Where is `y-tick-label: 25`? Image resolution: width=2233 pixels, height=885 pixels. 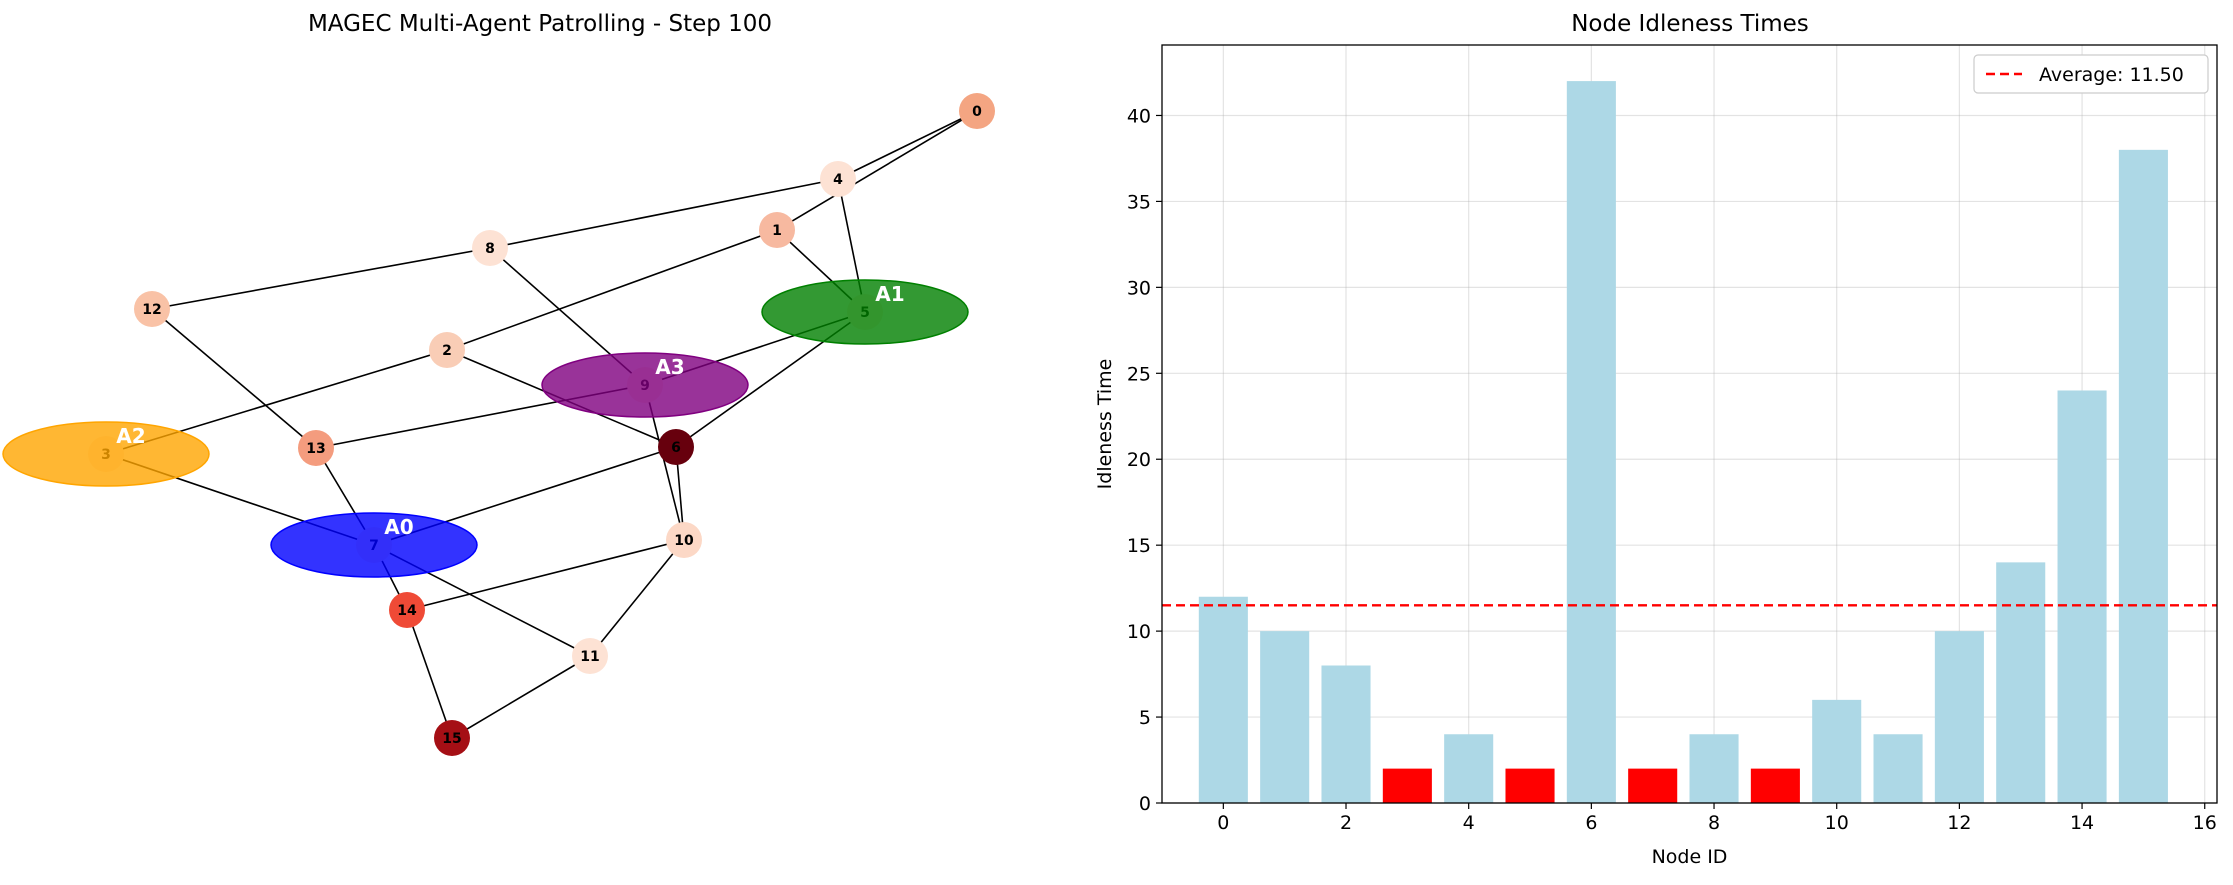 y-tick-label: 25 is located at coordinates (1139, 374).